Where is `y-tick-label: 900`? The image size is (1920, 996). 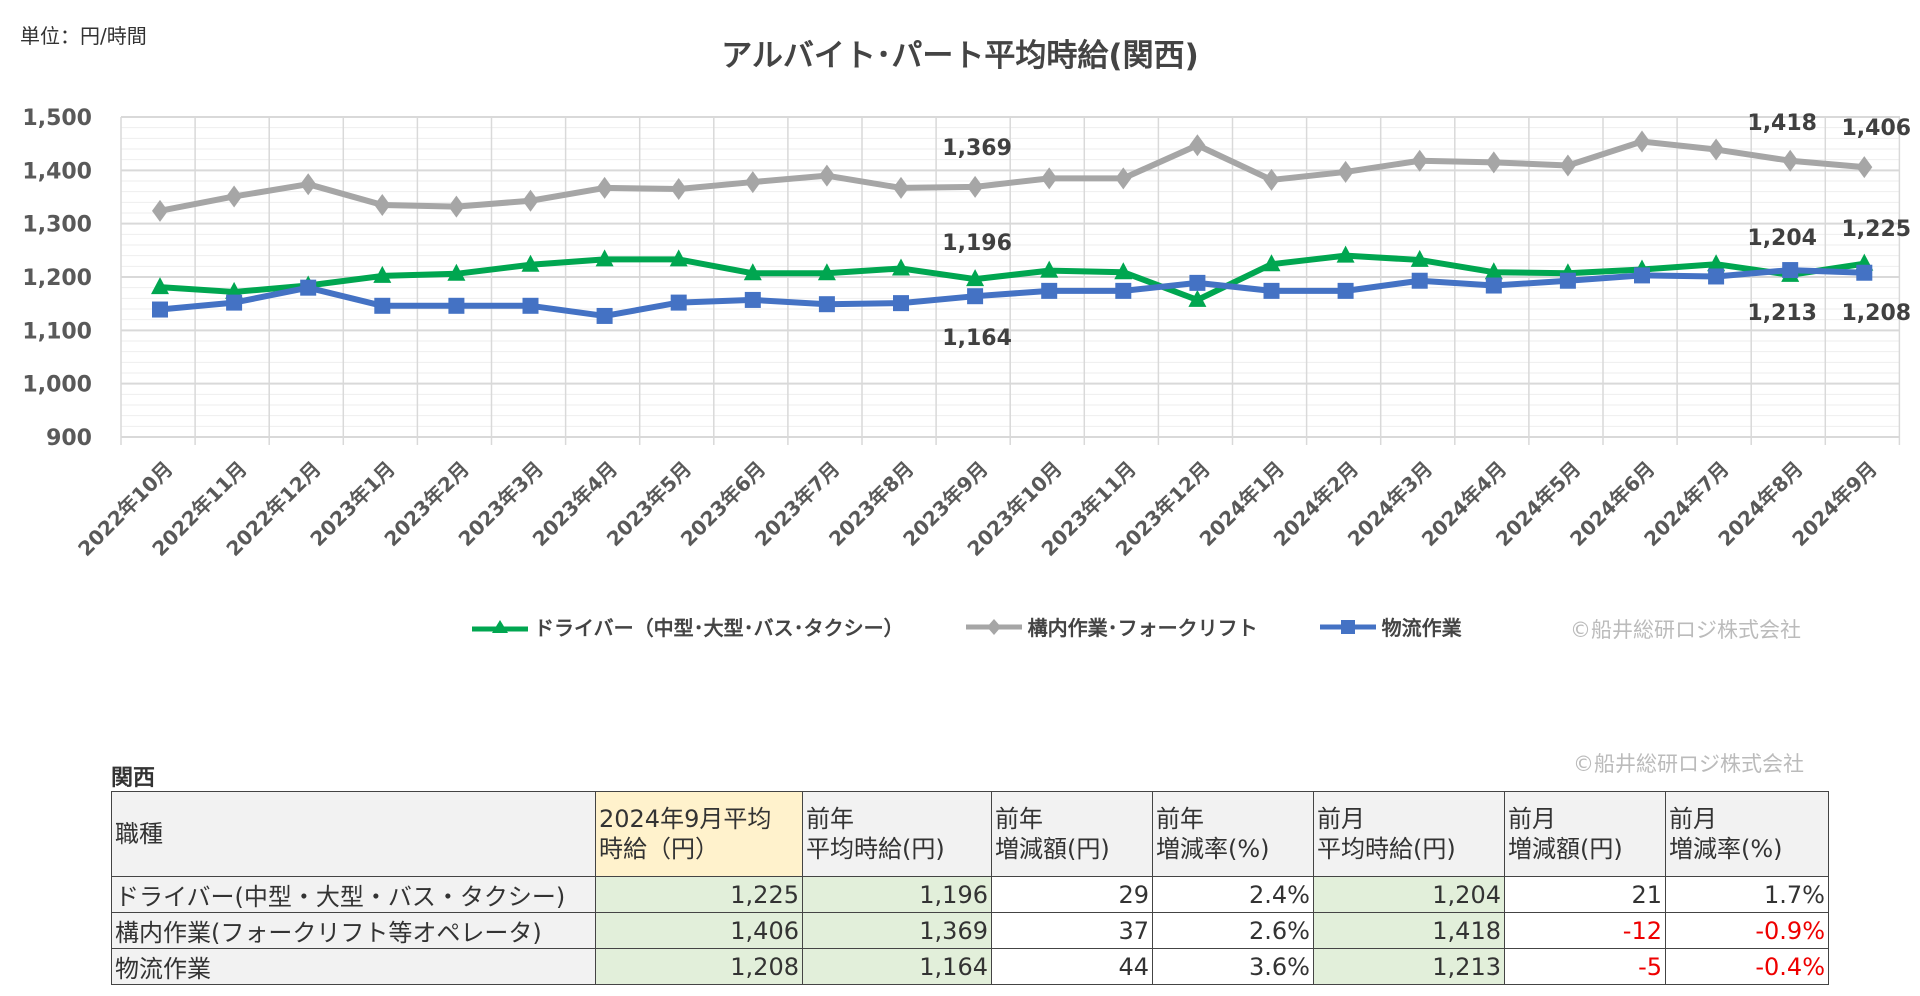
y-tick-label: 900 is located at coordinates (69, 438).